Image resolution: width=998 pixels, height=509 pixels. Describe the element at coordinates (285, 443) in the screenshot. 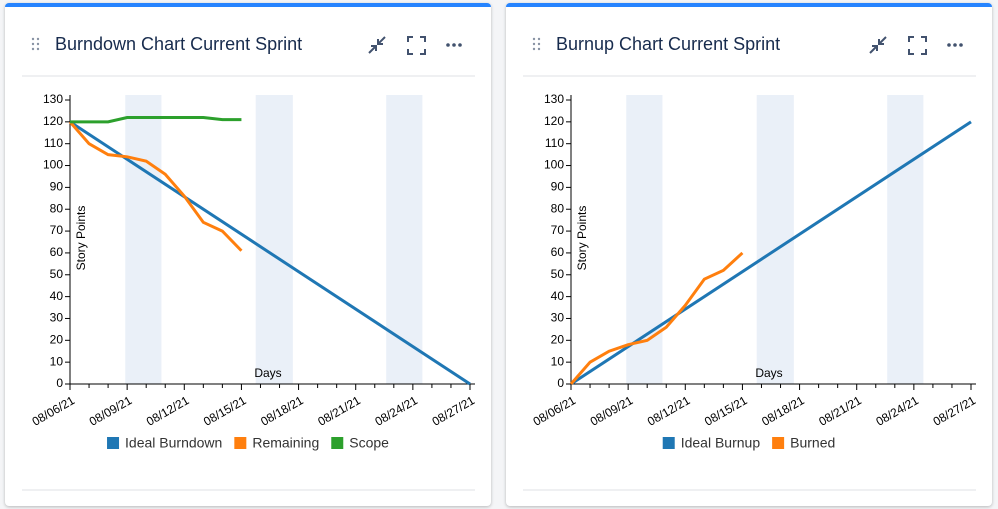

I see `legend-label: Remaining` at that location.